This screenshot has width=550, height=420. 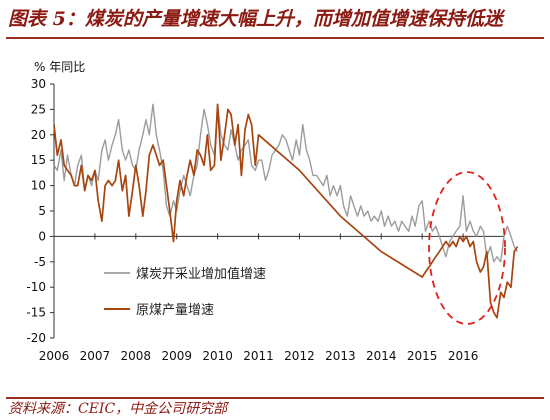 What do you see at coordinates (201, 274) in the screenshot?
I see `legend-label: 煤炭开采业增加值增速` at bounding box center [201, 274].